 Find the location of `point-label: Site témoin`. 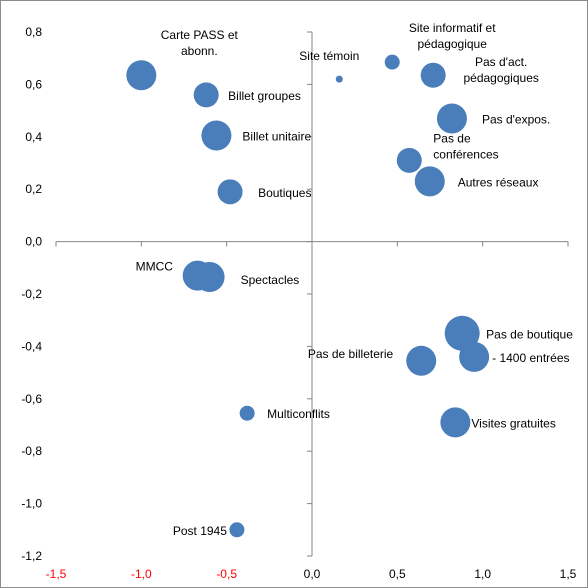

point-label: Site témoin is located at coordinates (329, 56).